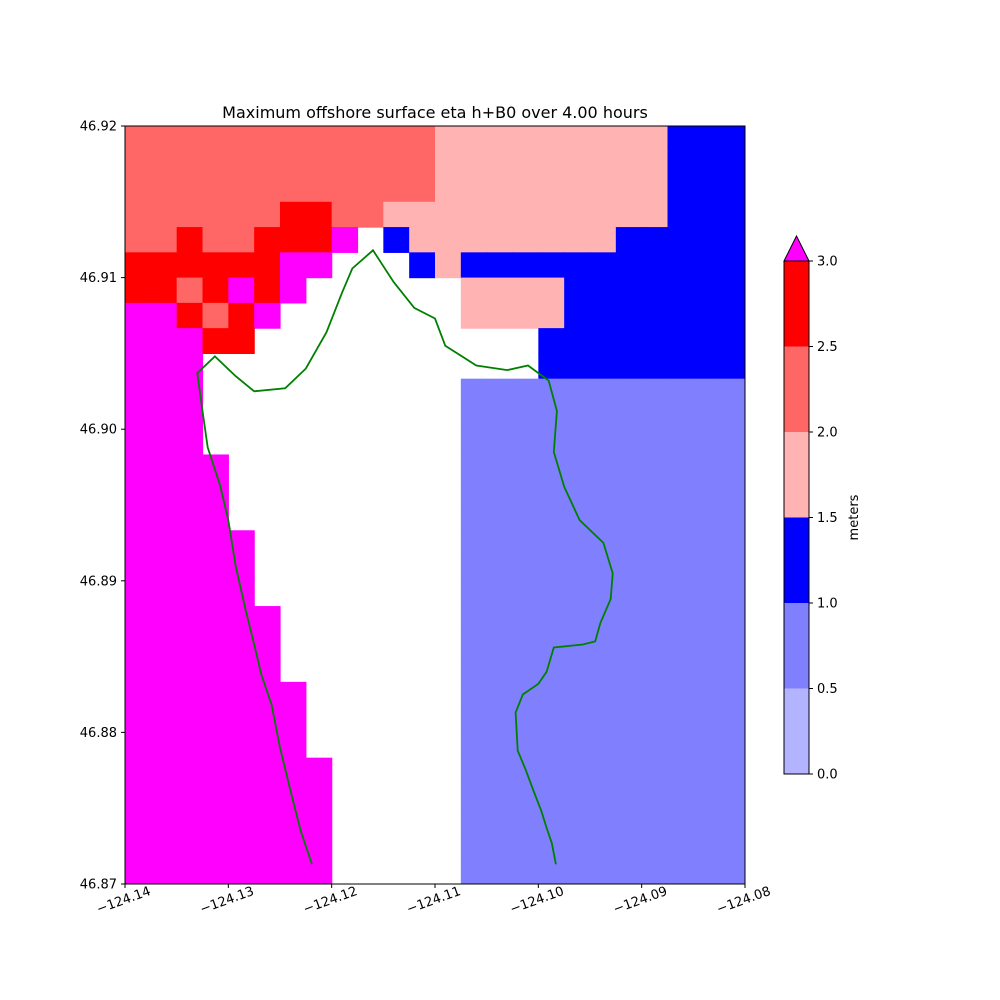 This screenshot has width=1000, height=1000. I want to click on colorbar-segment, so click(796, 389).